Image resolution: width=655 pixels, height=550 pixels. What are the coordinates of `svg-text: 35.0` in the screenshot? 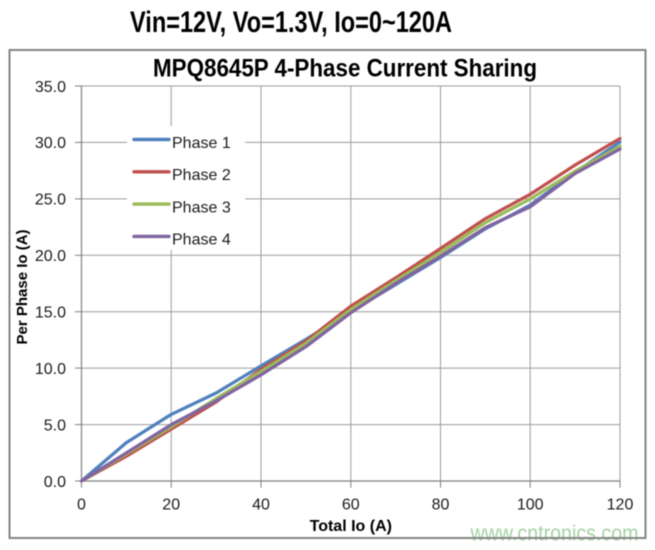 It's located at (50, 87).